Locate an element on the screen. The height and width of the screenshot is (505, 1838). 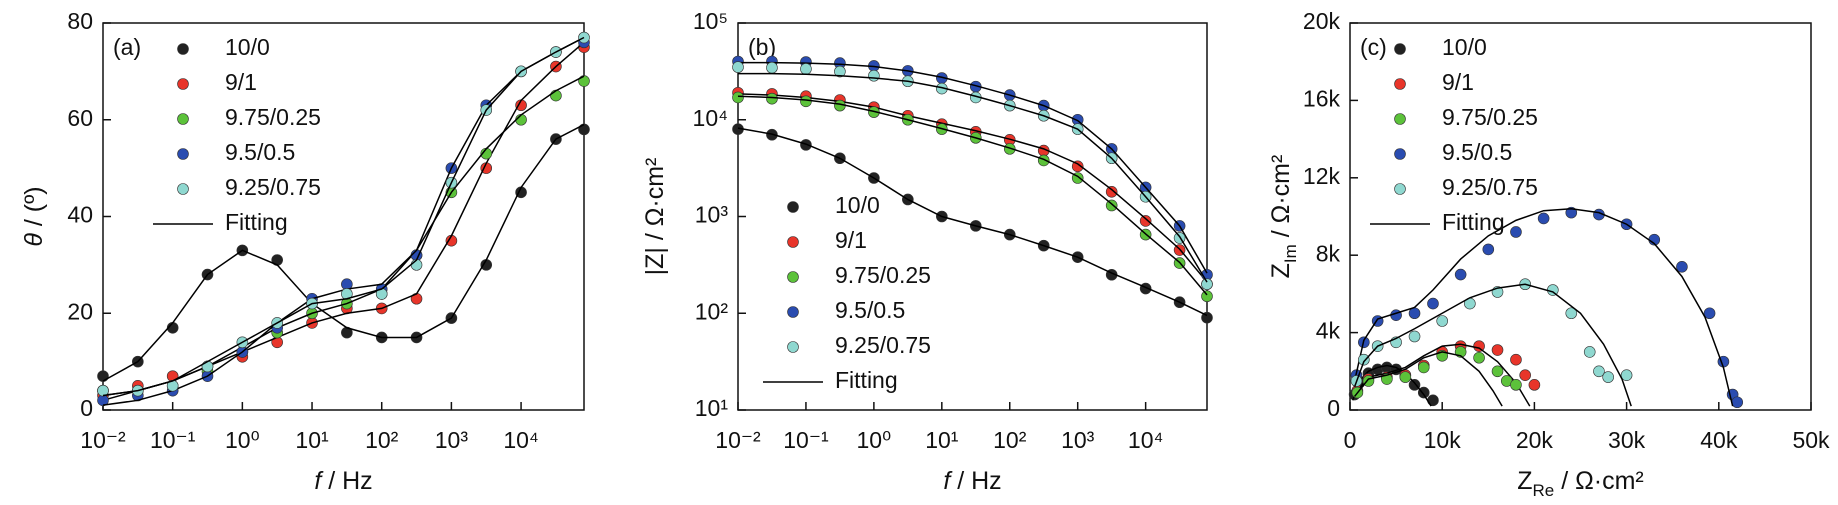
axis-label-part: |Z| / Ω·cm² is located at coordinates (655, 217).